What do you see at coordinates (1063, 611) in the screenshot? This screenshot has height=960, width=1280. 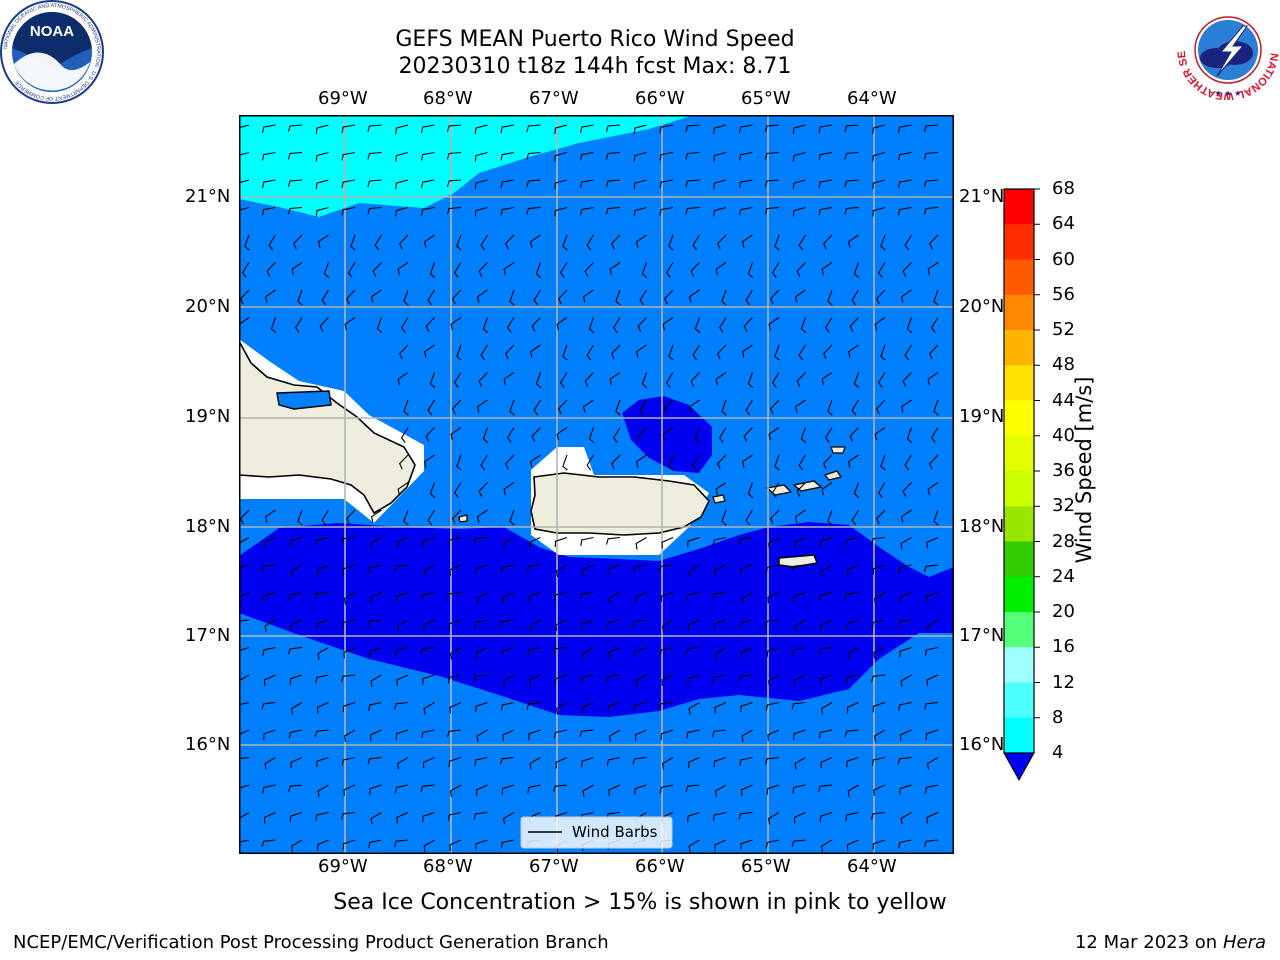 I see `colorbar-tick-label: 20` at bounding box center [1063, 611].